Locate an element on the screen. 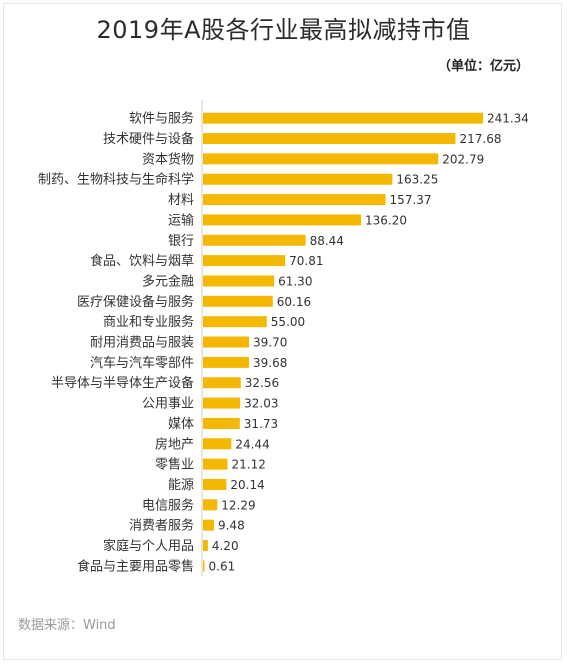 The image size is (567, 665). data-label: 21.12 is located at coordinates (248, 465).